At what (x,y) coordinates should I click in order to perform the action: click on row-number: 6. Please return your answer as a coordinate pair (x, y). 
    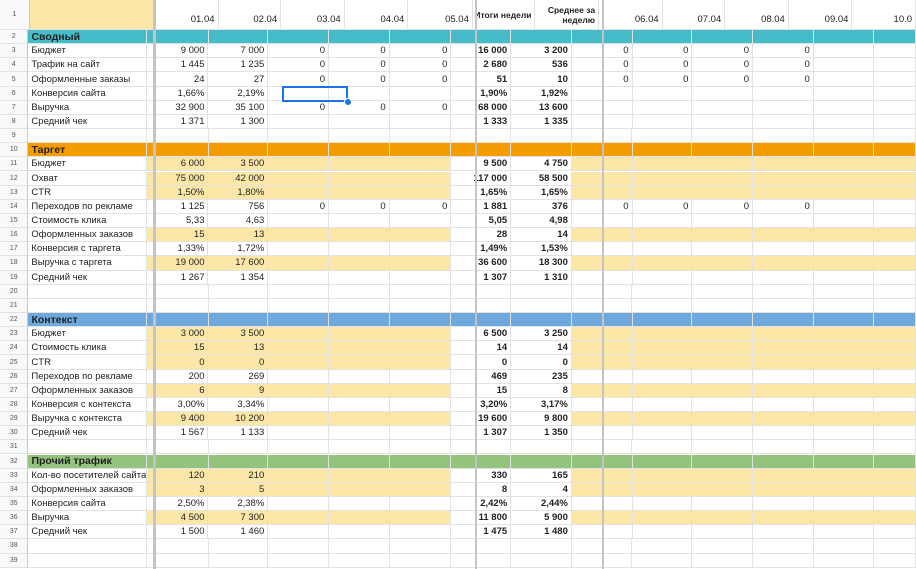
    Looking at the image, I should click on (14, 93).